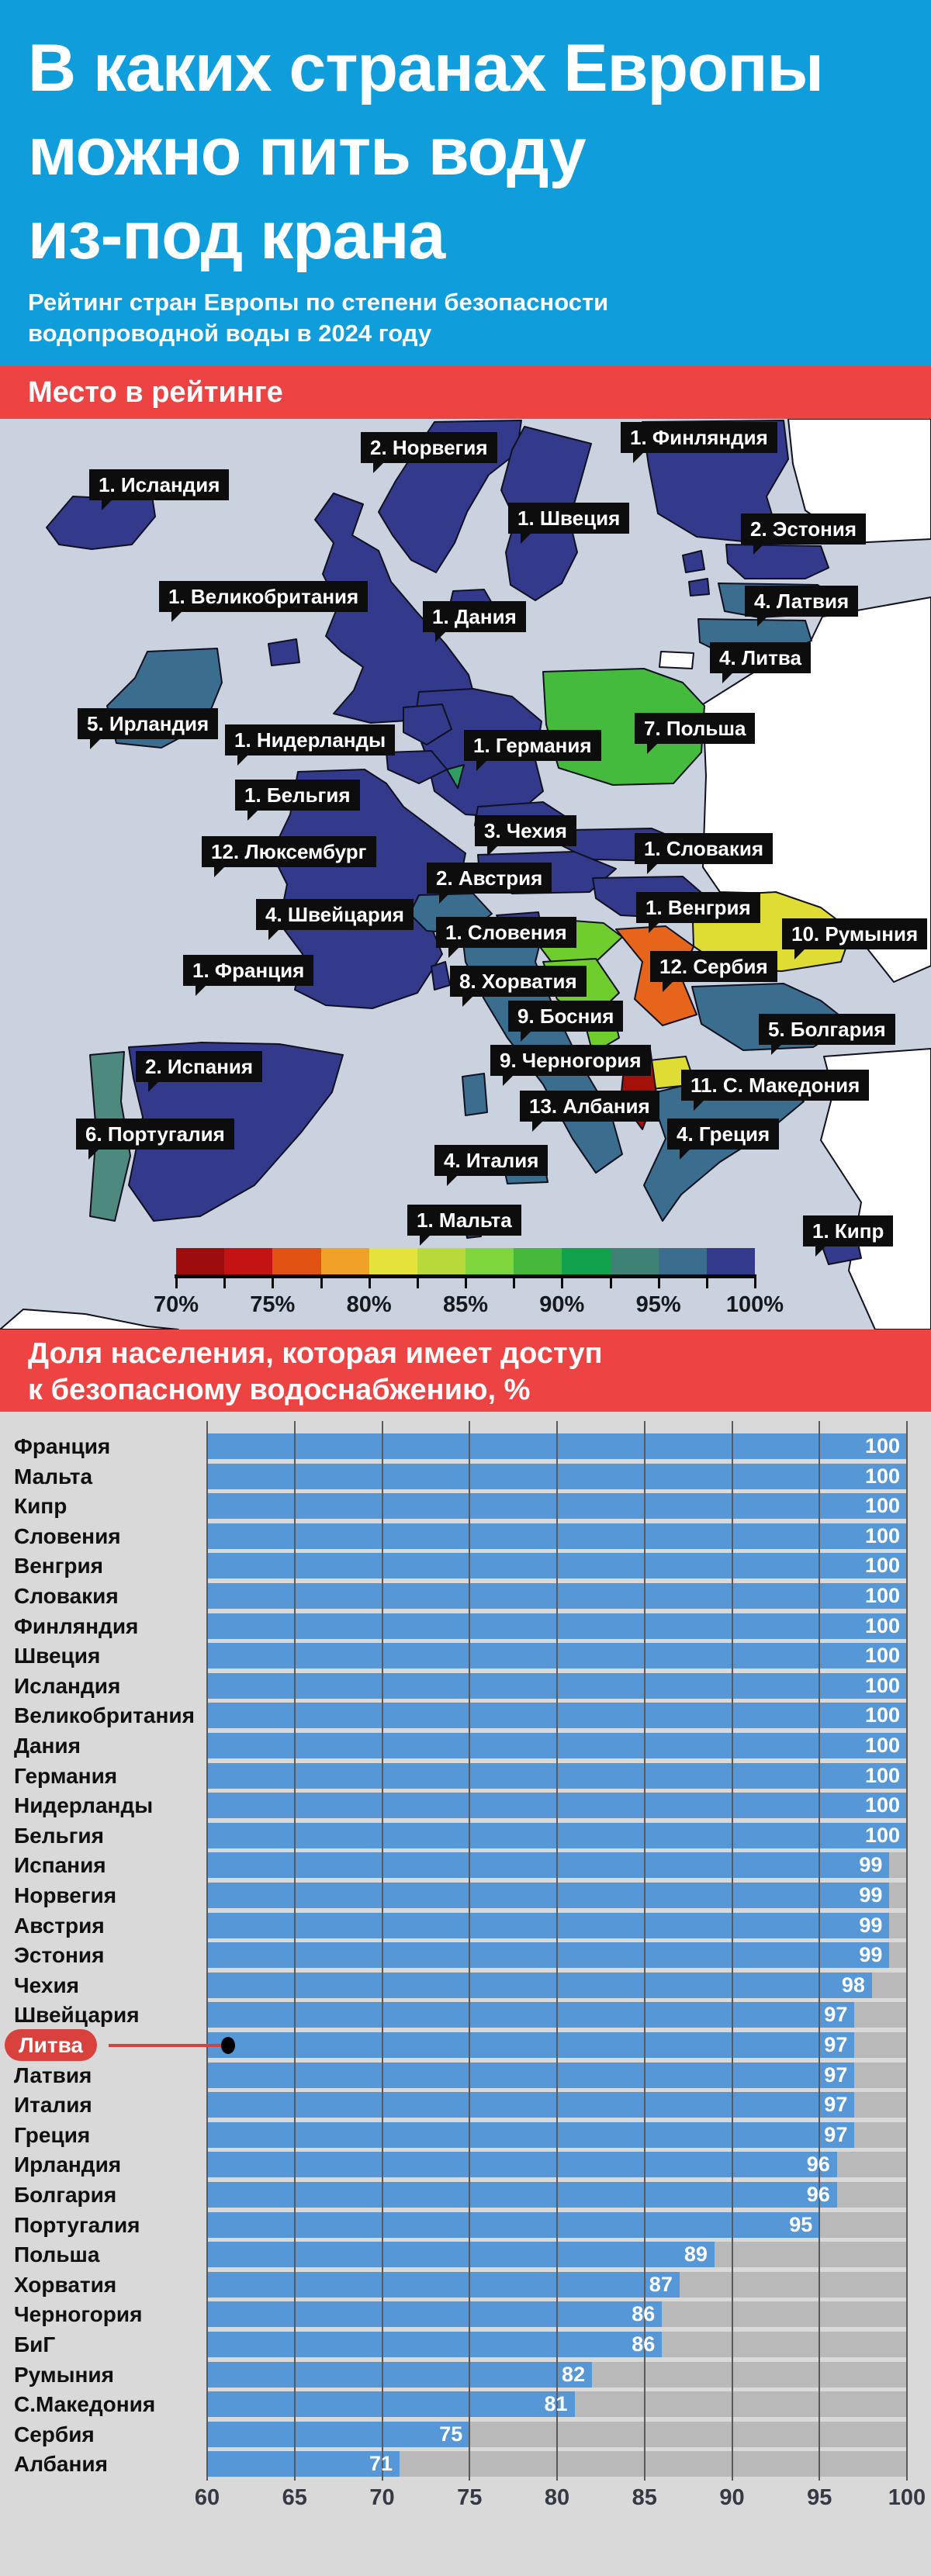 The image size is (931, 2576). I want to click on country-label: Исландия, so click(68, 1686).